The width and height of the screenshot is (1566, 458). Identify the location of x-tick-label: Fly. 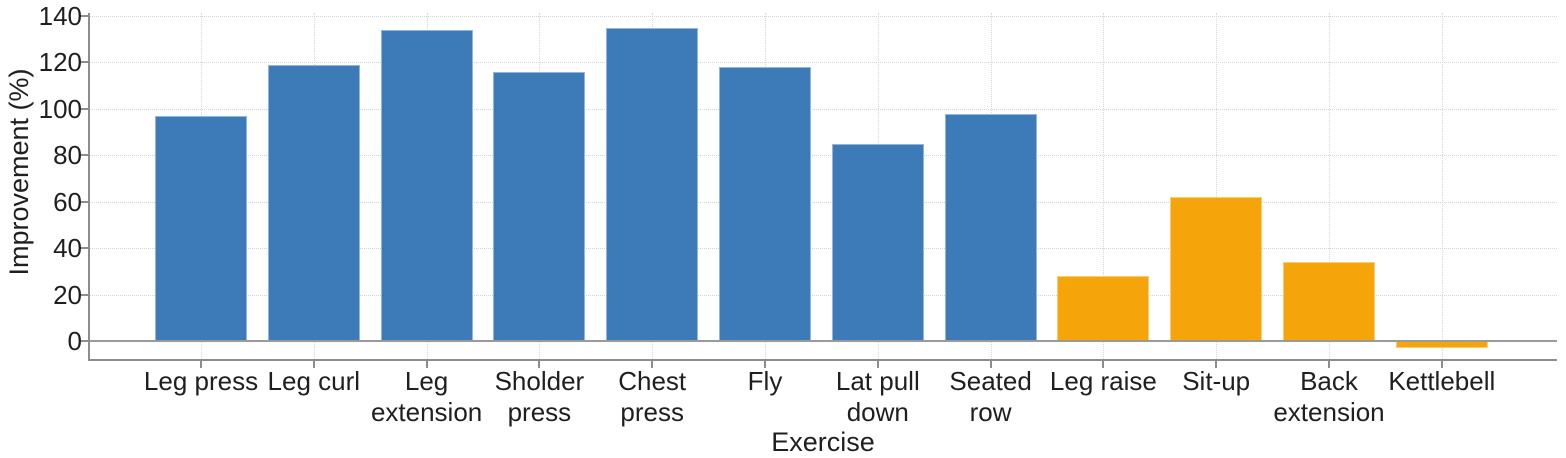
(765, 381).